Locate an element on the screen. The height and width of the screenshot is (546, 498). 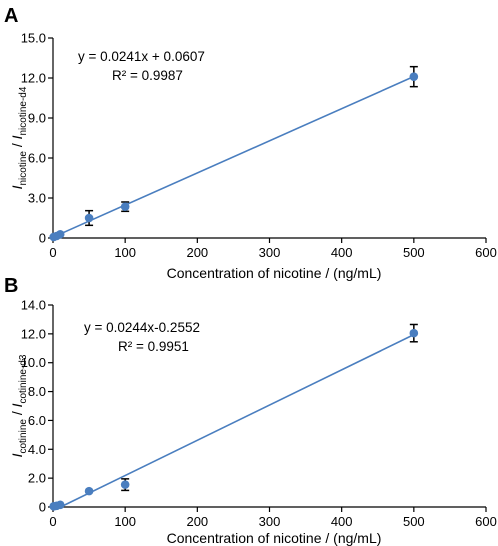
panel-b-equation: y = 0.0244x-0.2552 is located at coordinates (142, 327).